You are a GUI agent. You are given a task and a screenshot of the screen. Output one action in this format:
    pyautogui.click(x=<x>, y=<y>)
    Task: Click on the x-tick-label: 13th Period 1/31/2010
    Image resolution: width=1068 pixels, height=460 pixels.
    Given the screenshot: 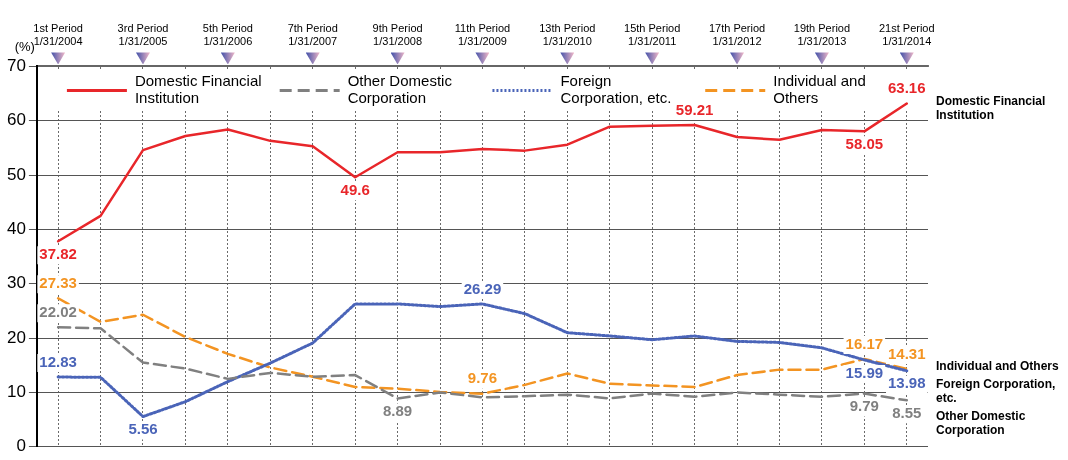 What is the action you would take?
    pyautogui.click(x=567, y=34)
    